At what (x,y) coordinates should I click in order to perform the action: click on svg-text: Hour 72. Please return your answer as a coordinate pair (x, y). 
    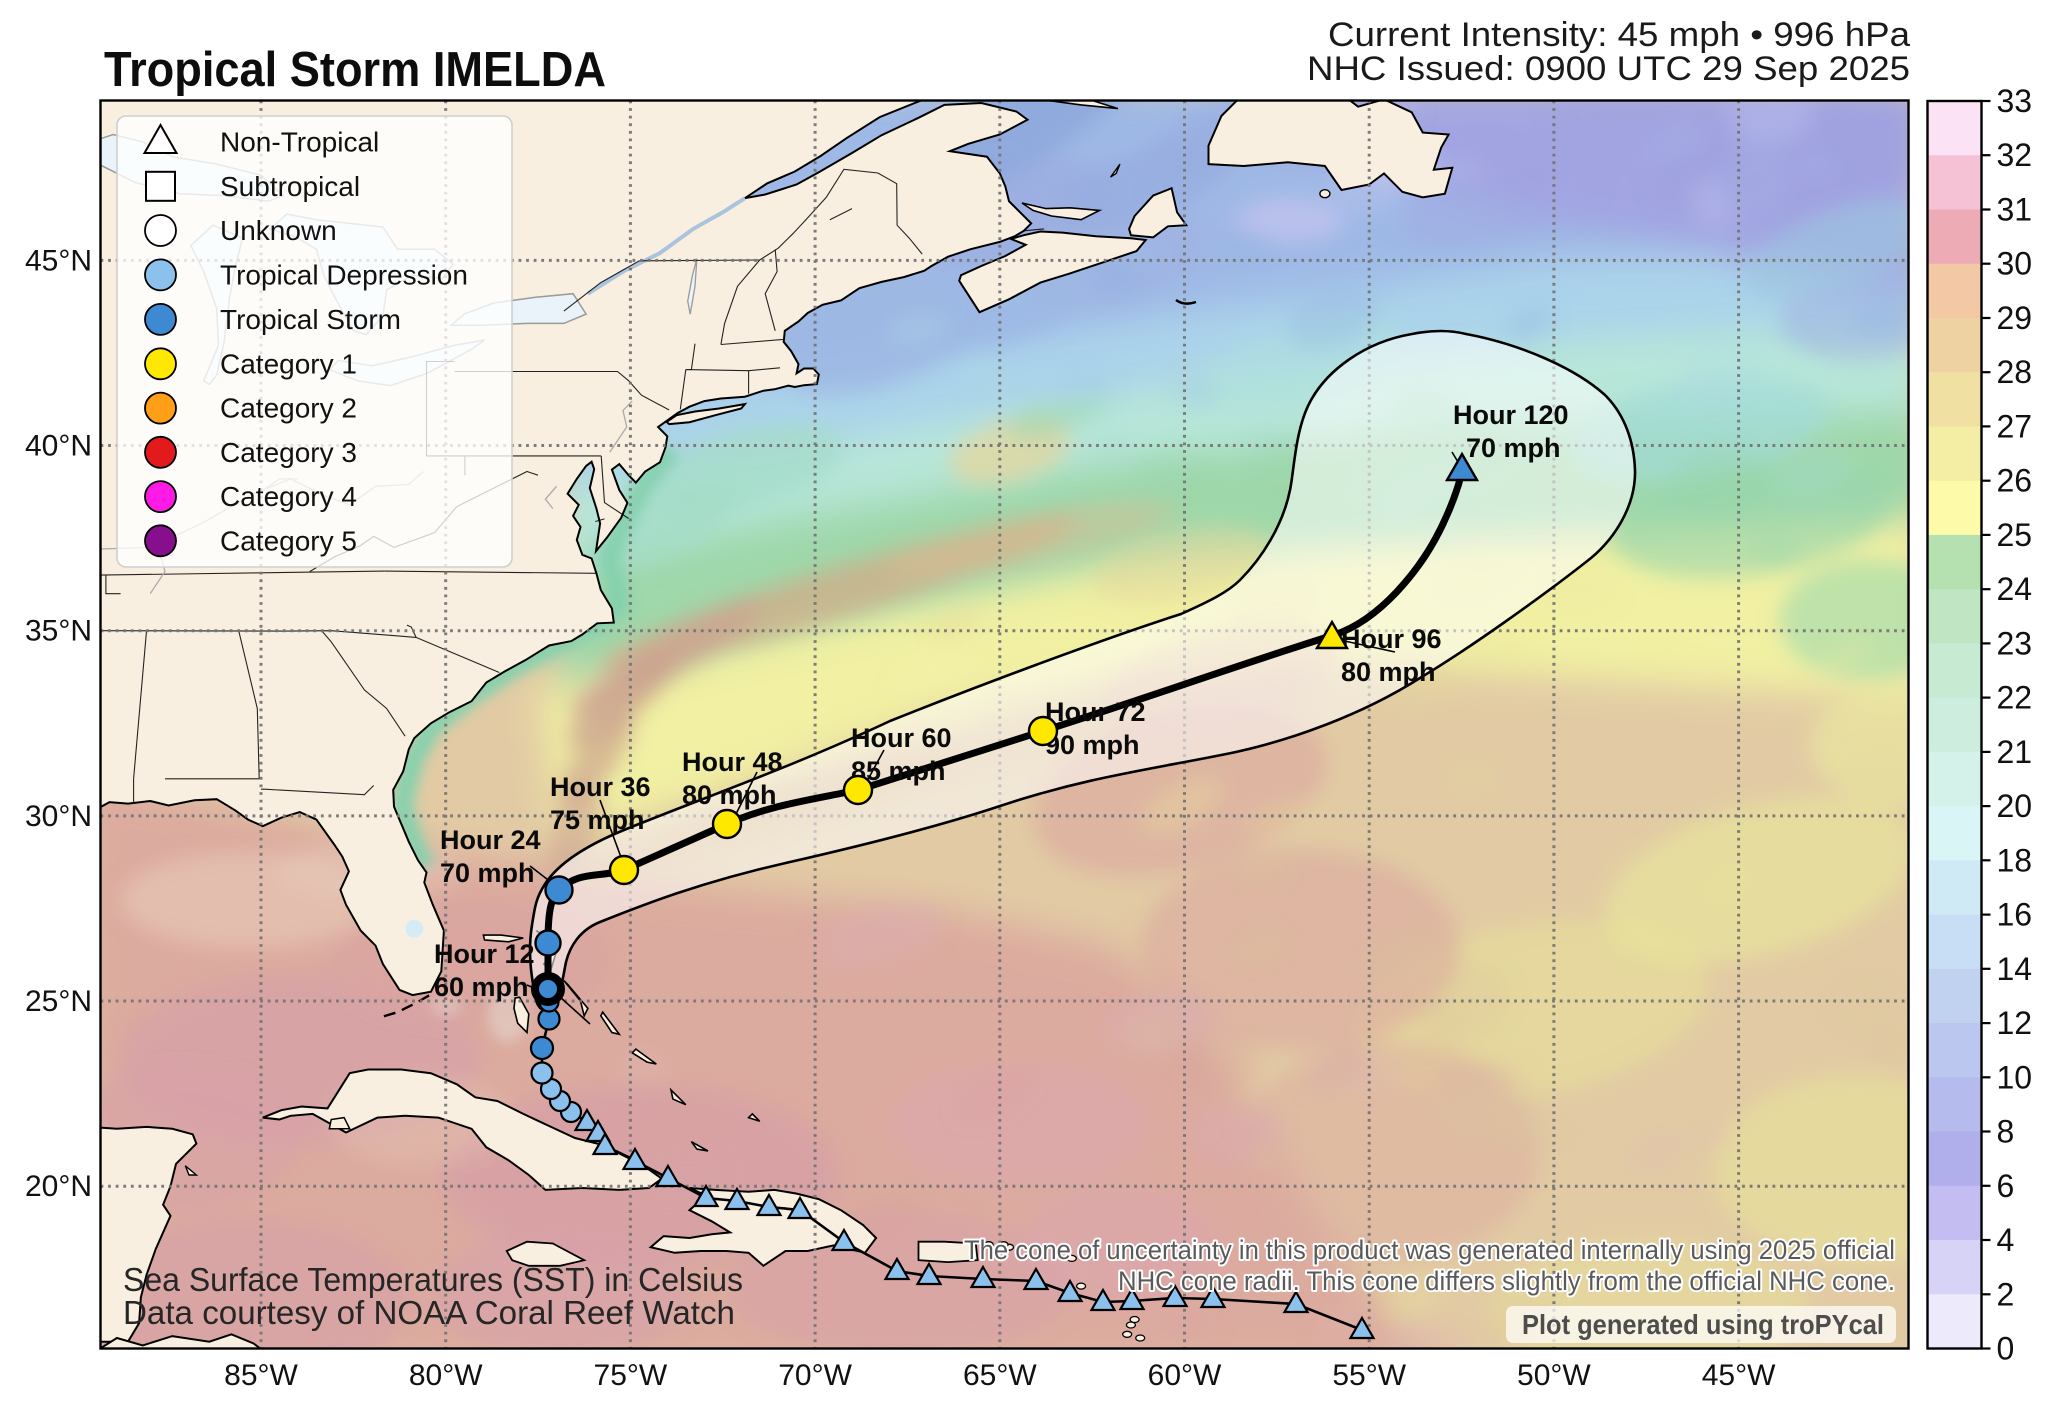
    Looking at the image, I should click on (1095, 712).